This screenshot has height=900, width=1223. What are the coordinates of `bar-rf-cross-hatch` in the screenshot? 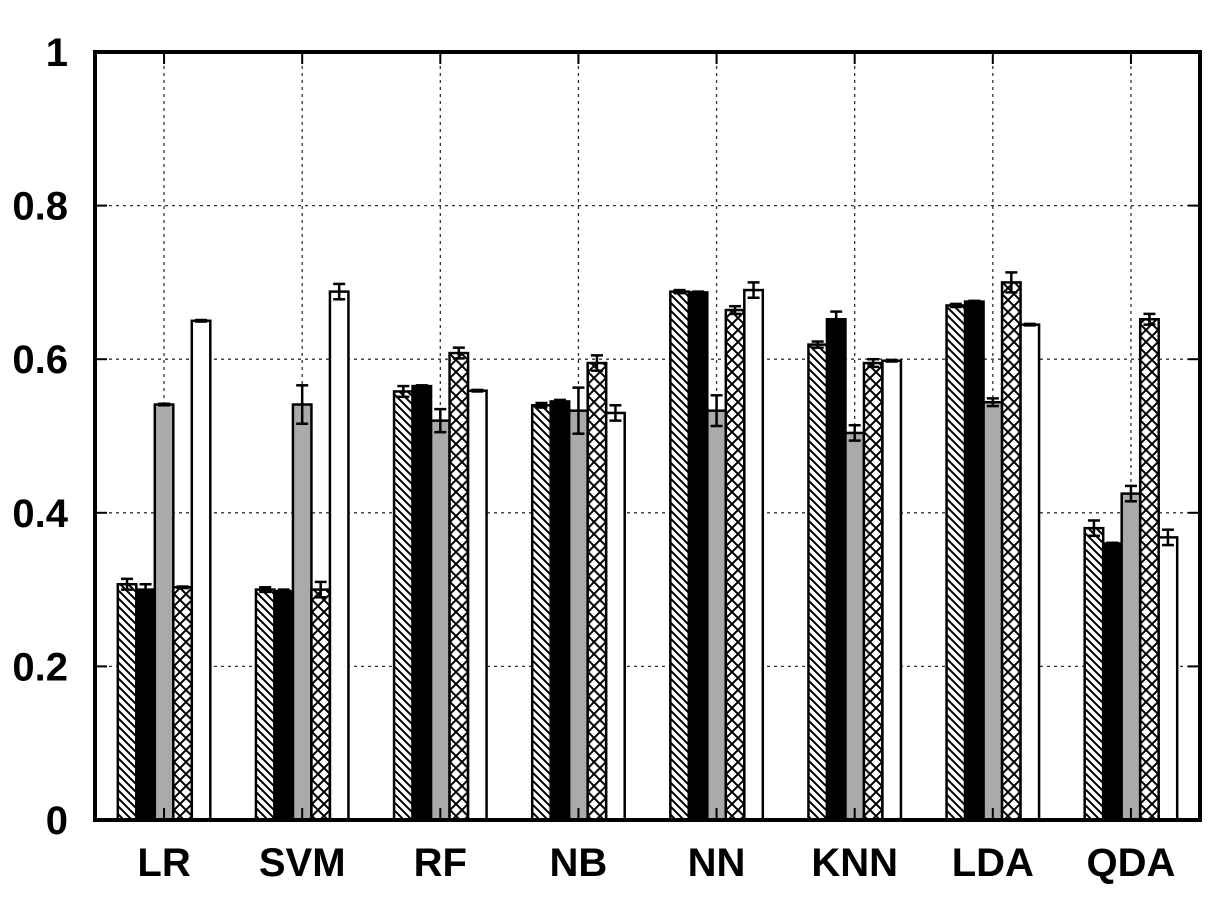 It's located at (459, 586).